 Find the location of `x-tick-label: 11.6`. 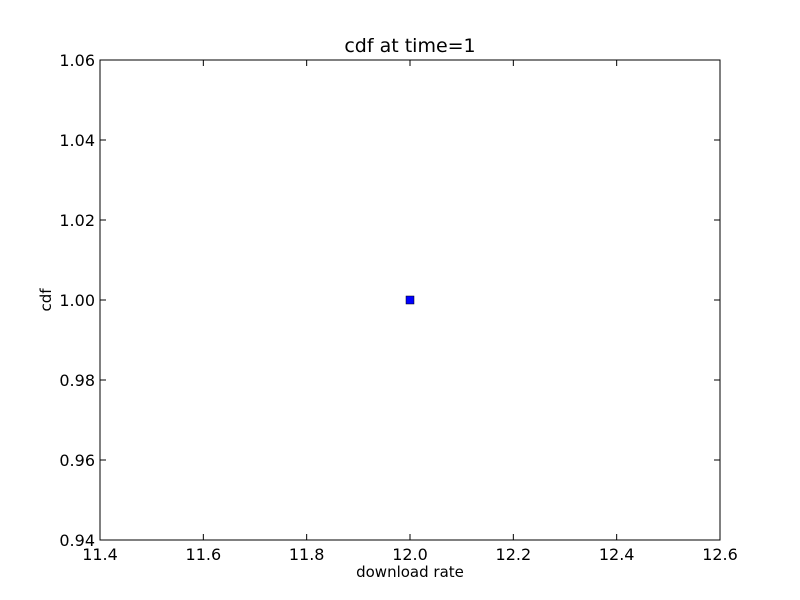

x-tick-label: 11.6 is located at coordinates (204, 554).